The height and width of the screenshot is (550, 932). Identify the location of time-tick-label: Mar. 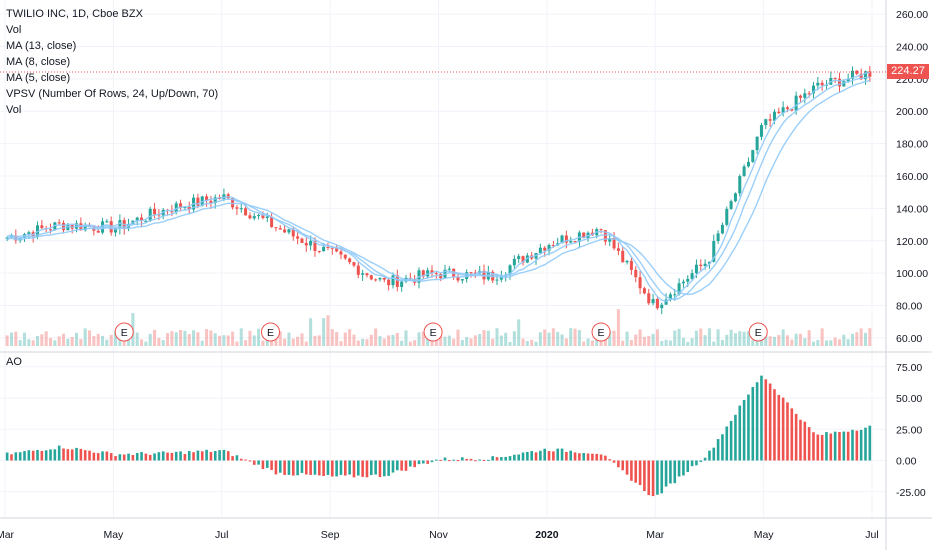
(655, 535).